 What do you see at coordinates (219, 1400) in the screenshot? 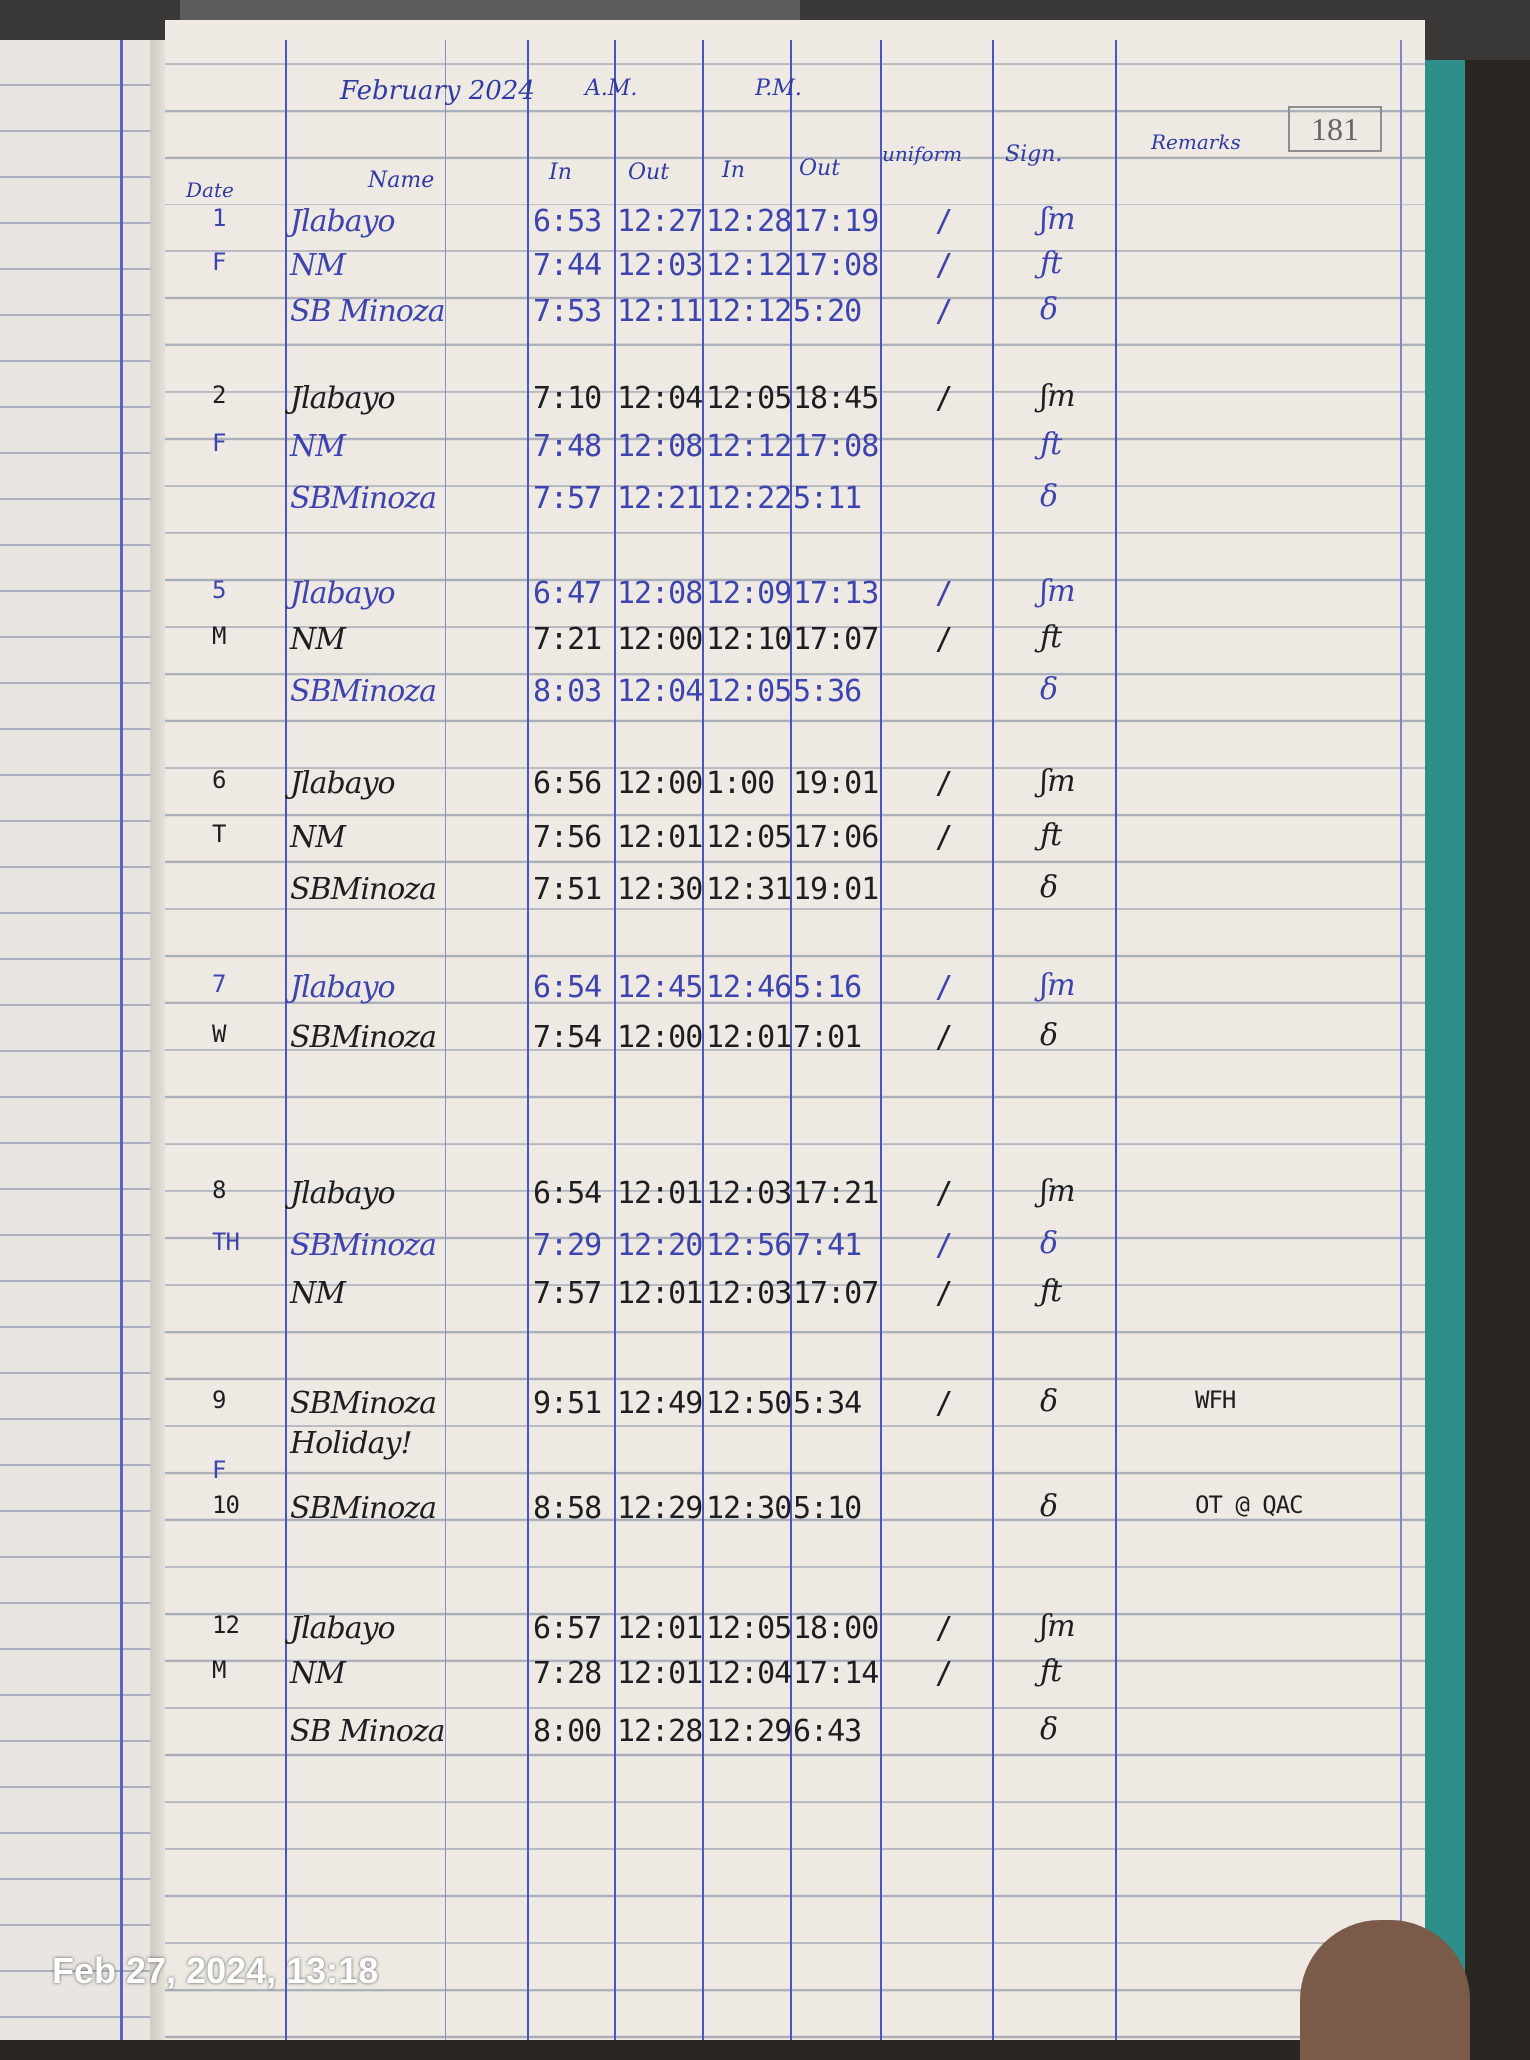
I see `entry-date: 9` at bounding box center [219, 1400].